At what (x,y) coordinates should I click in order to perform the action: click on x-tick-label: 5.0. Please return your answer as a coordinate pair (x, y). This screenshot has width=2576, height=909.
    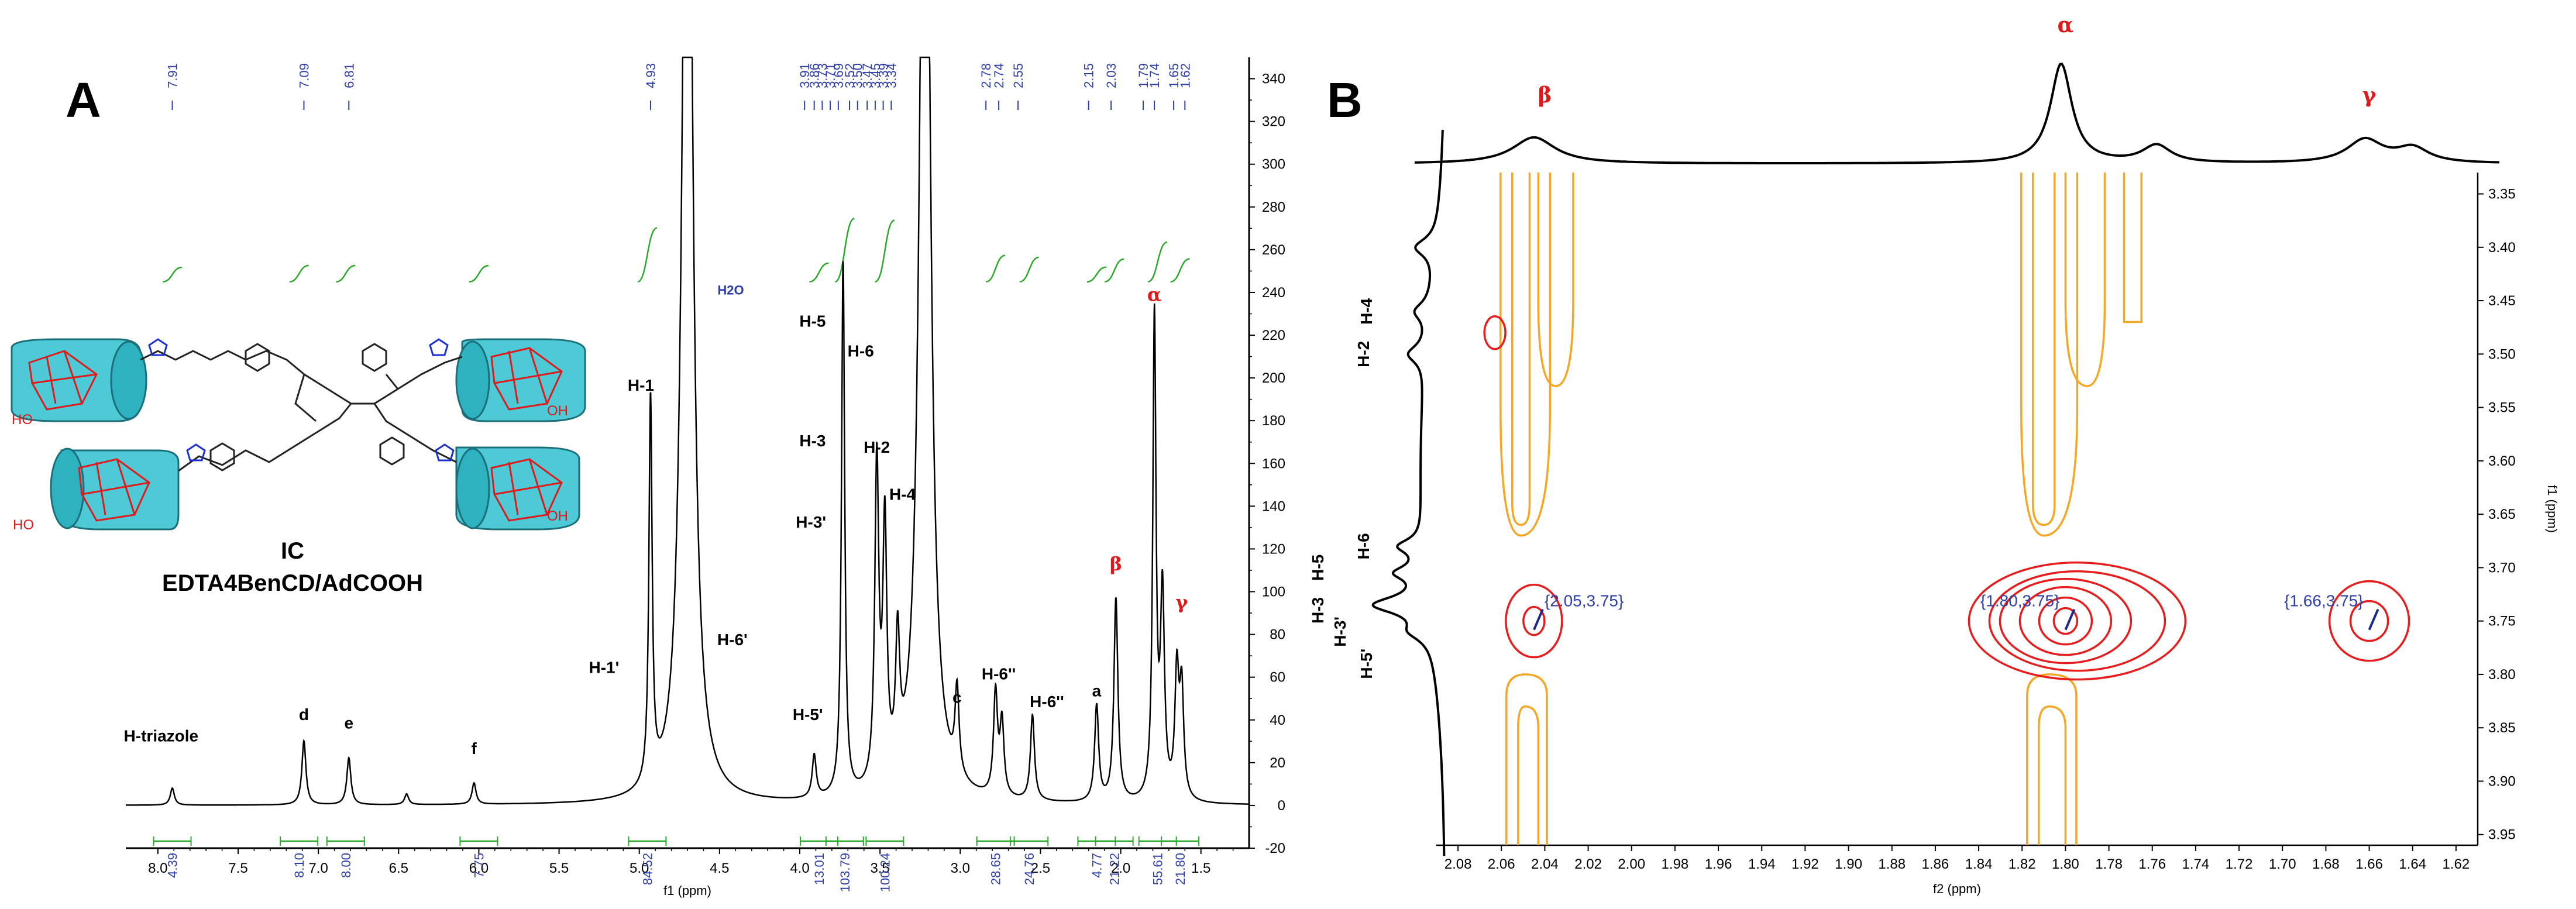
    Looking at the image, I should click on (639, 868).